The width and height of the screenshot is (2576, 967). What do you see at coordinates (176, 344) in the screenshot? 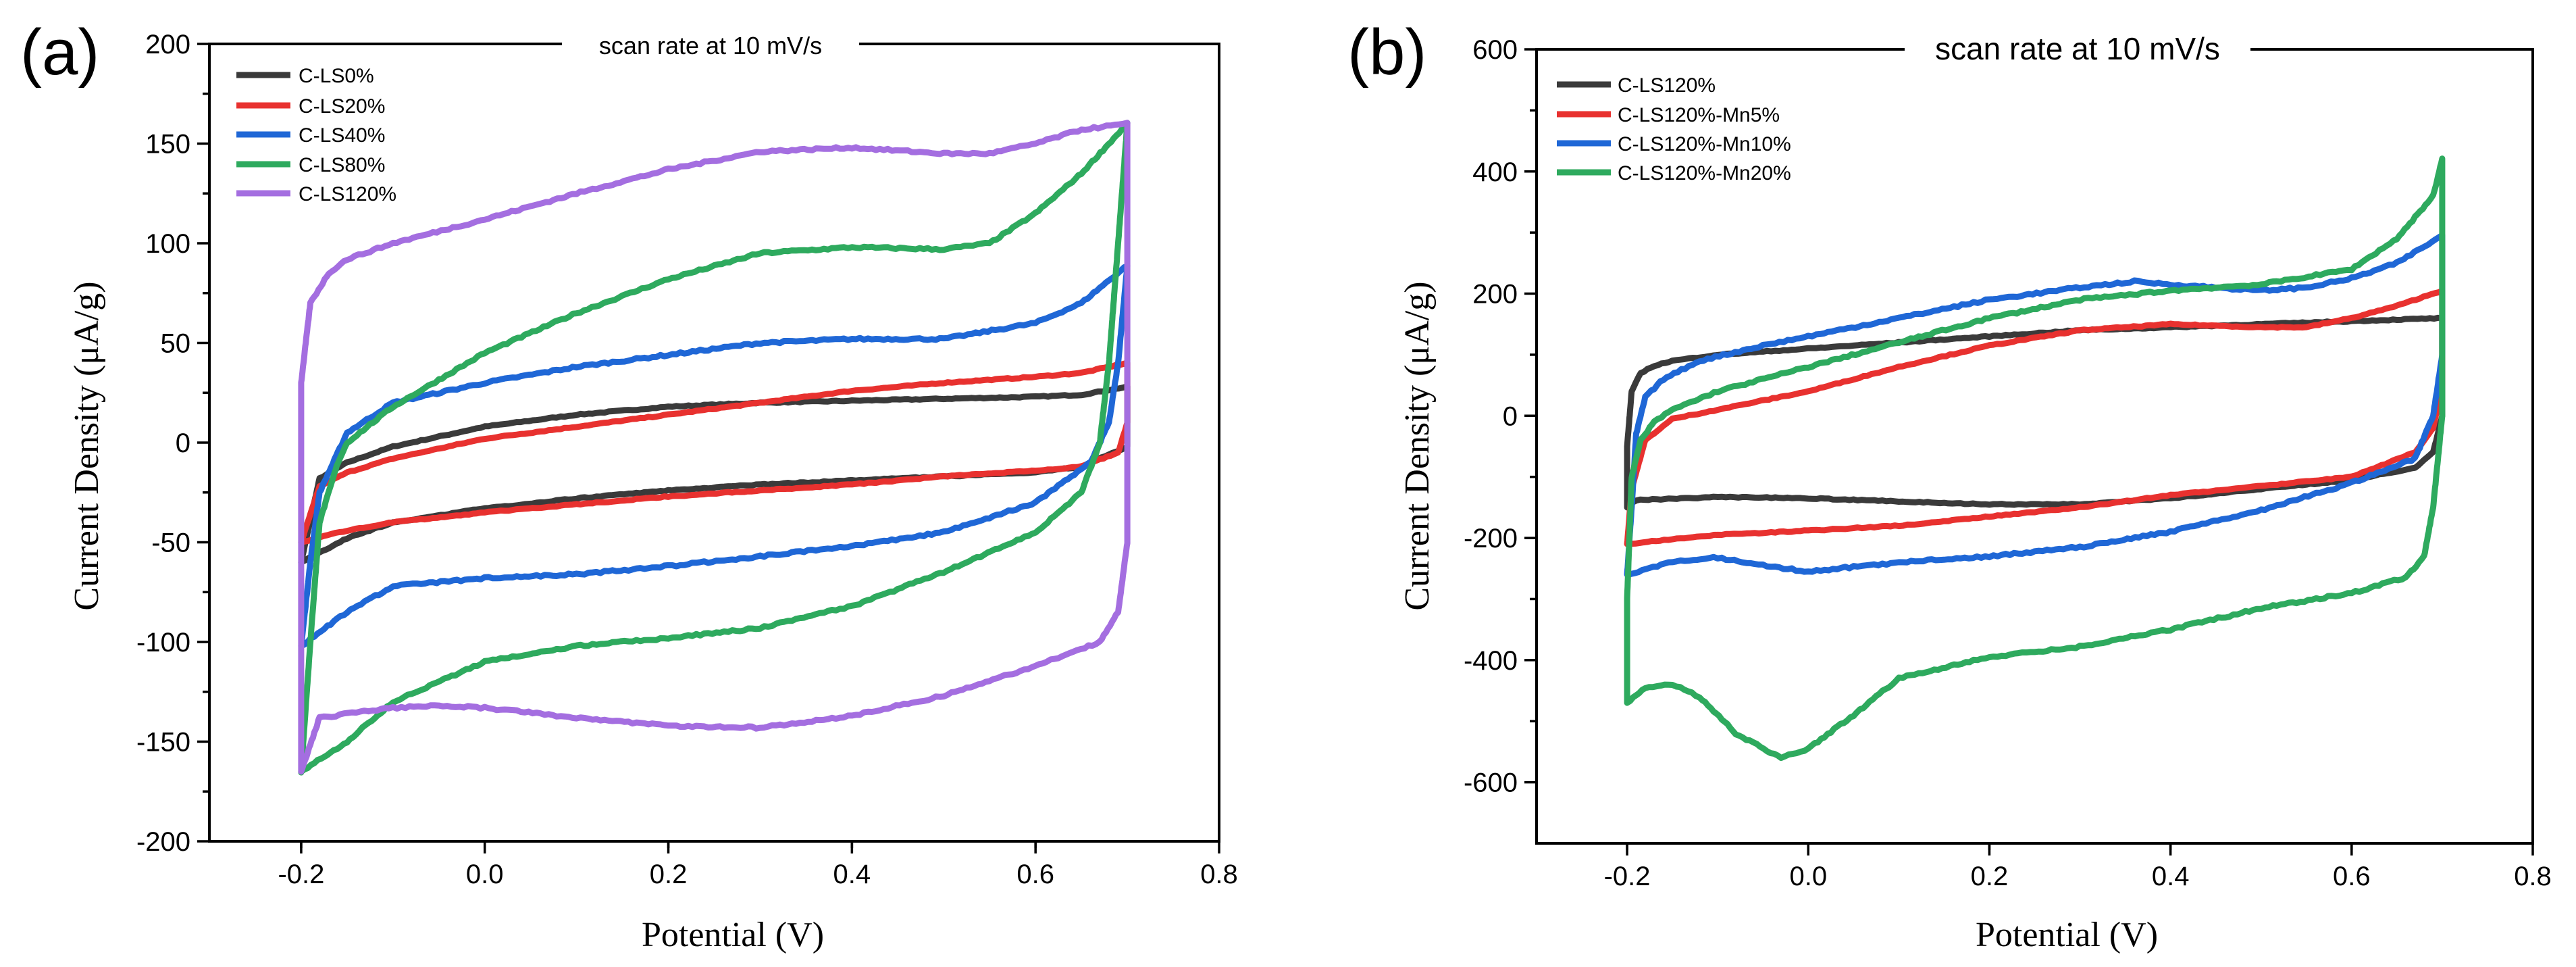
I see `y-tick-label: 50` at bounding box center [176, 344].